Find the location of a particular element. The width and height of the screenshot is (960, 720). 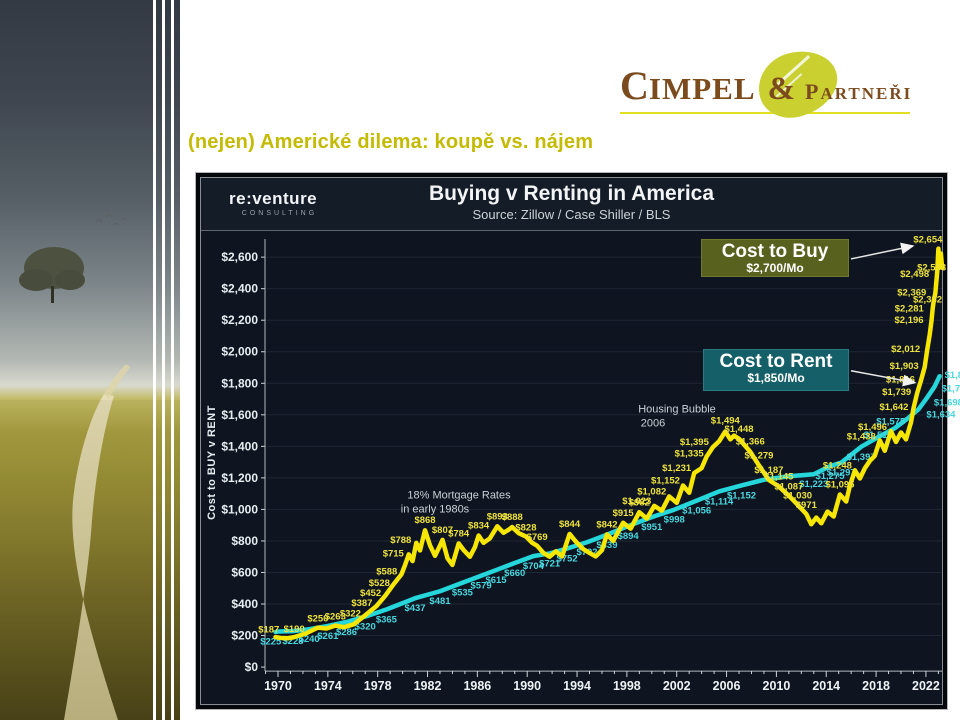

buy-data-label: $1,030 is located at coordinates (797, 496).